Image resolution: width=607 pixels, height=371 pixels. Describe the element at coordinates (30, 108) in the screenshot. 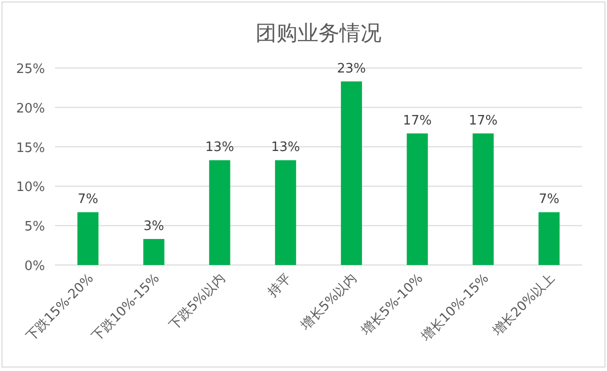

I see `y-tick-label: 20%` at that location.